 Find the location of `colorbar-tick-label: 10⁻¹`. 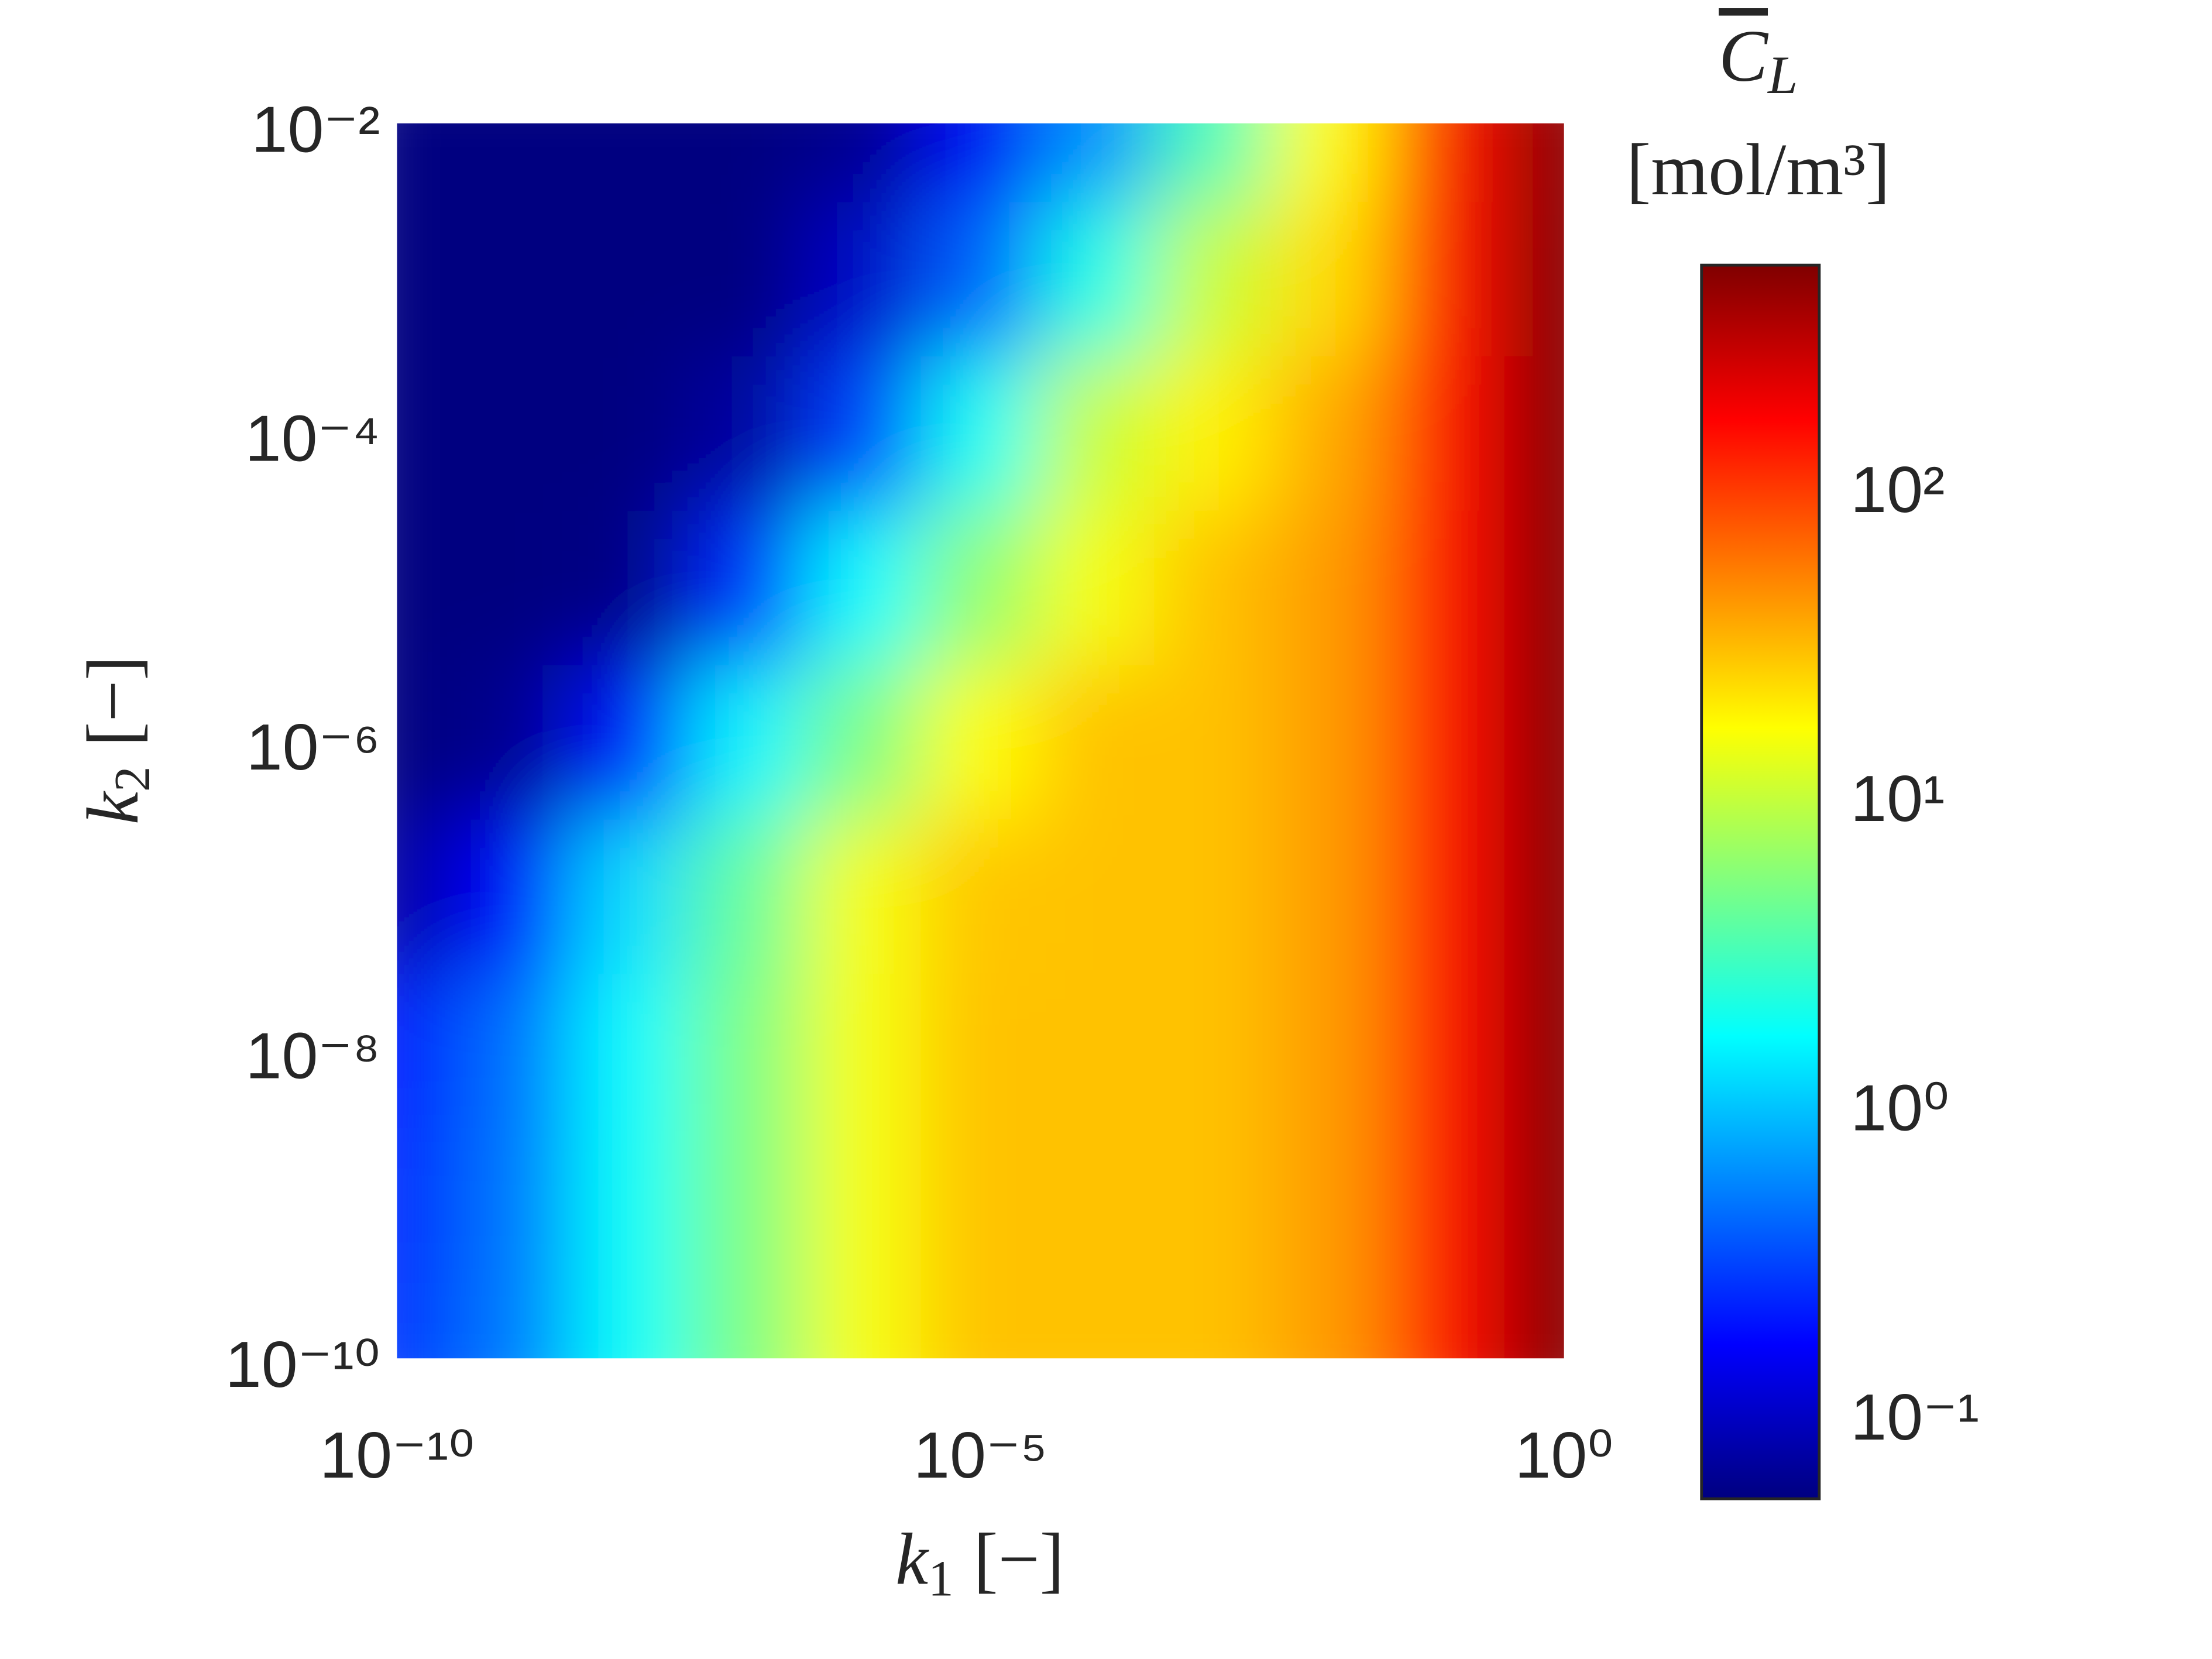

colorbar-tick-label: 10⁻¹ is located at coordinates (1914, 1417).